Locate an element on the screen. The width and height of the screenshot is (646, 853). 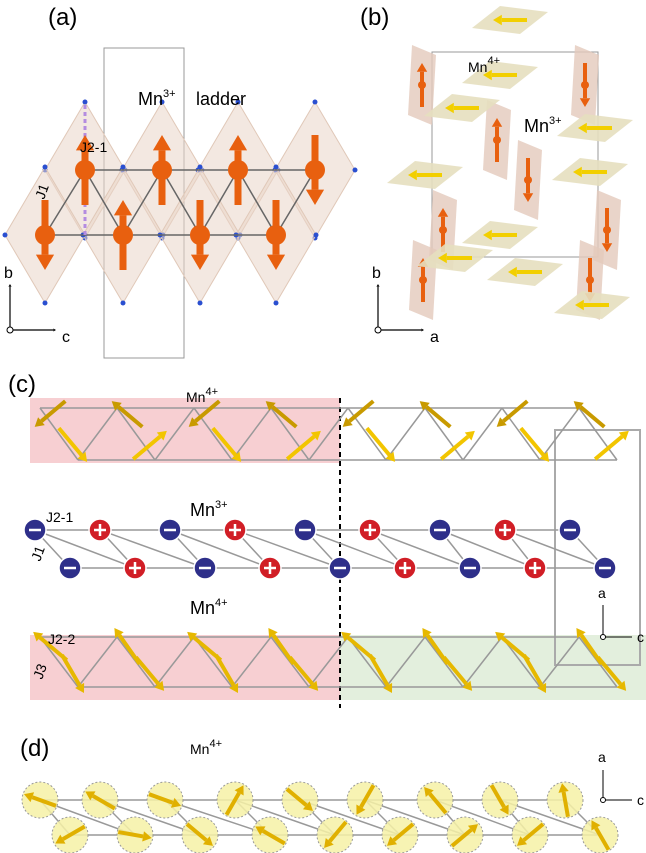
mn-label: Mn4+ is located at coordinates (202, 395).